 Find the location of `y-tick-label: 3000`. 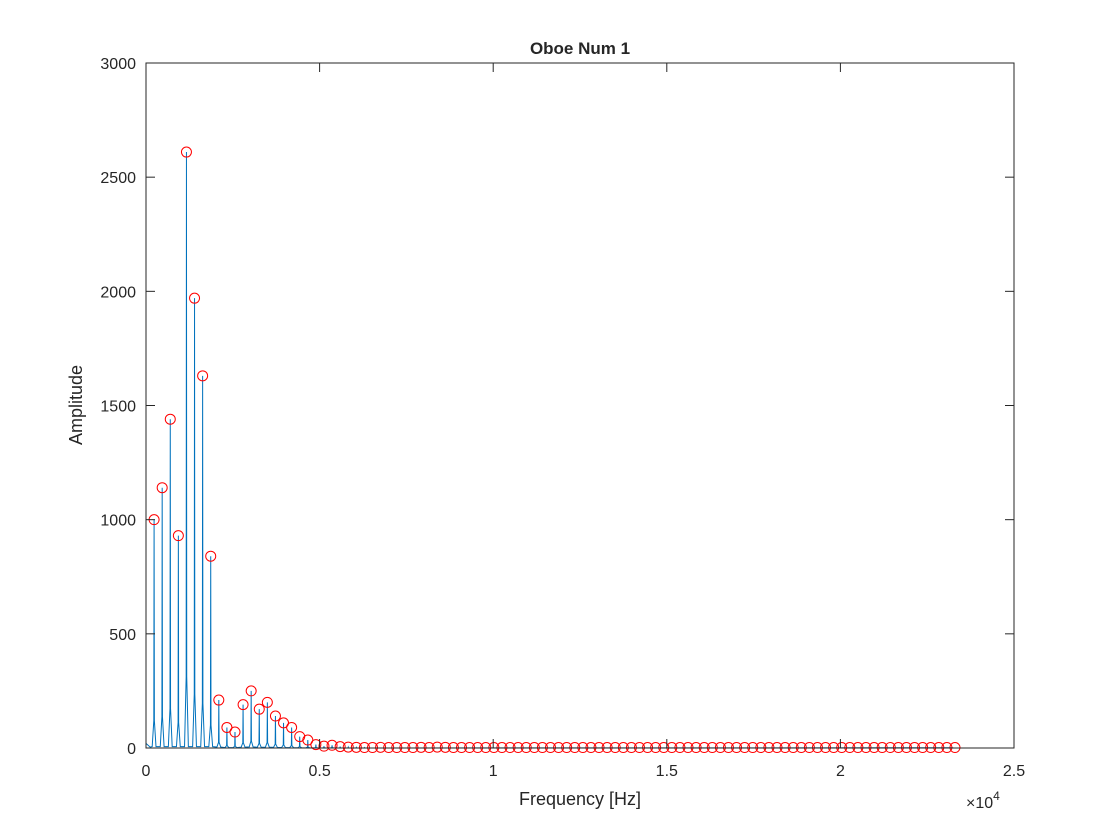

y-tick-label: 3000 is located at coordinates (118, 64).